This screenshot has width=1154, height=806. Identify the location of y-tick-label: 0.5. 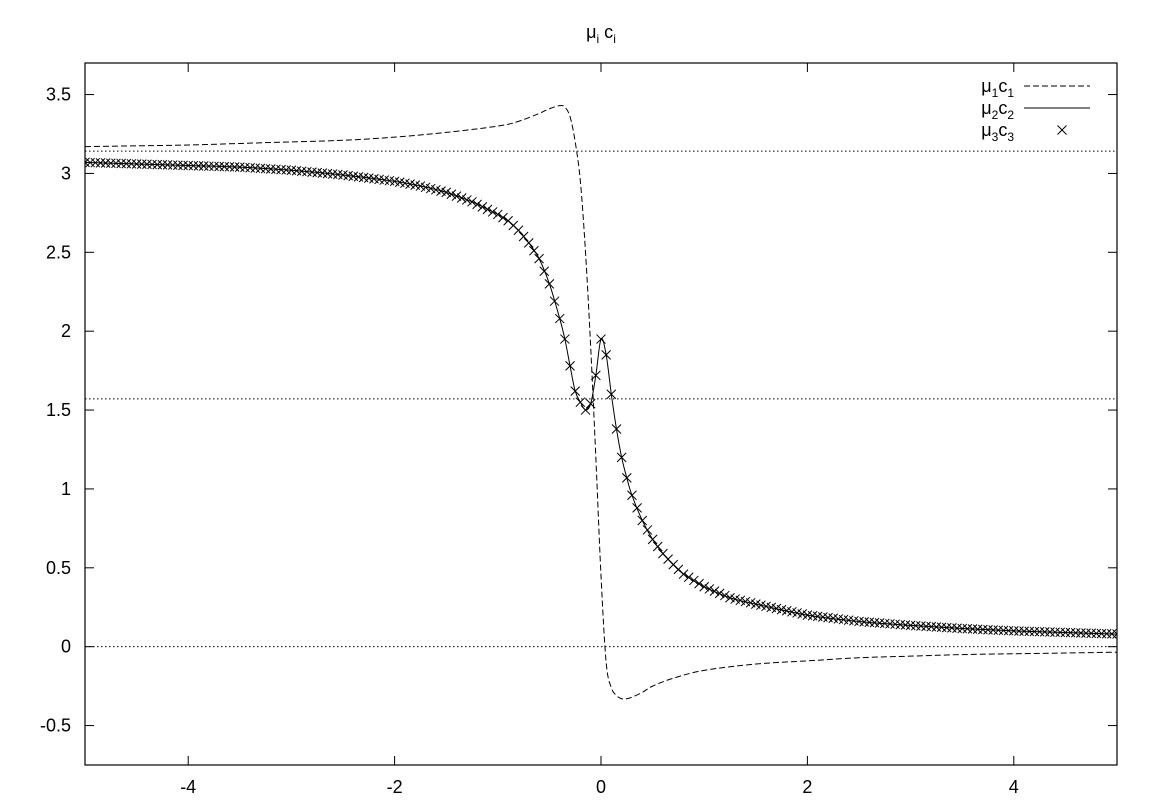
(58, 568).